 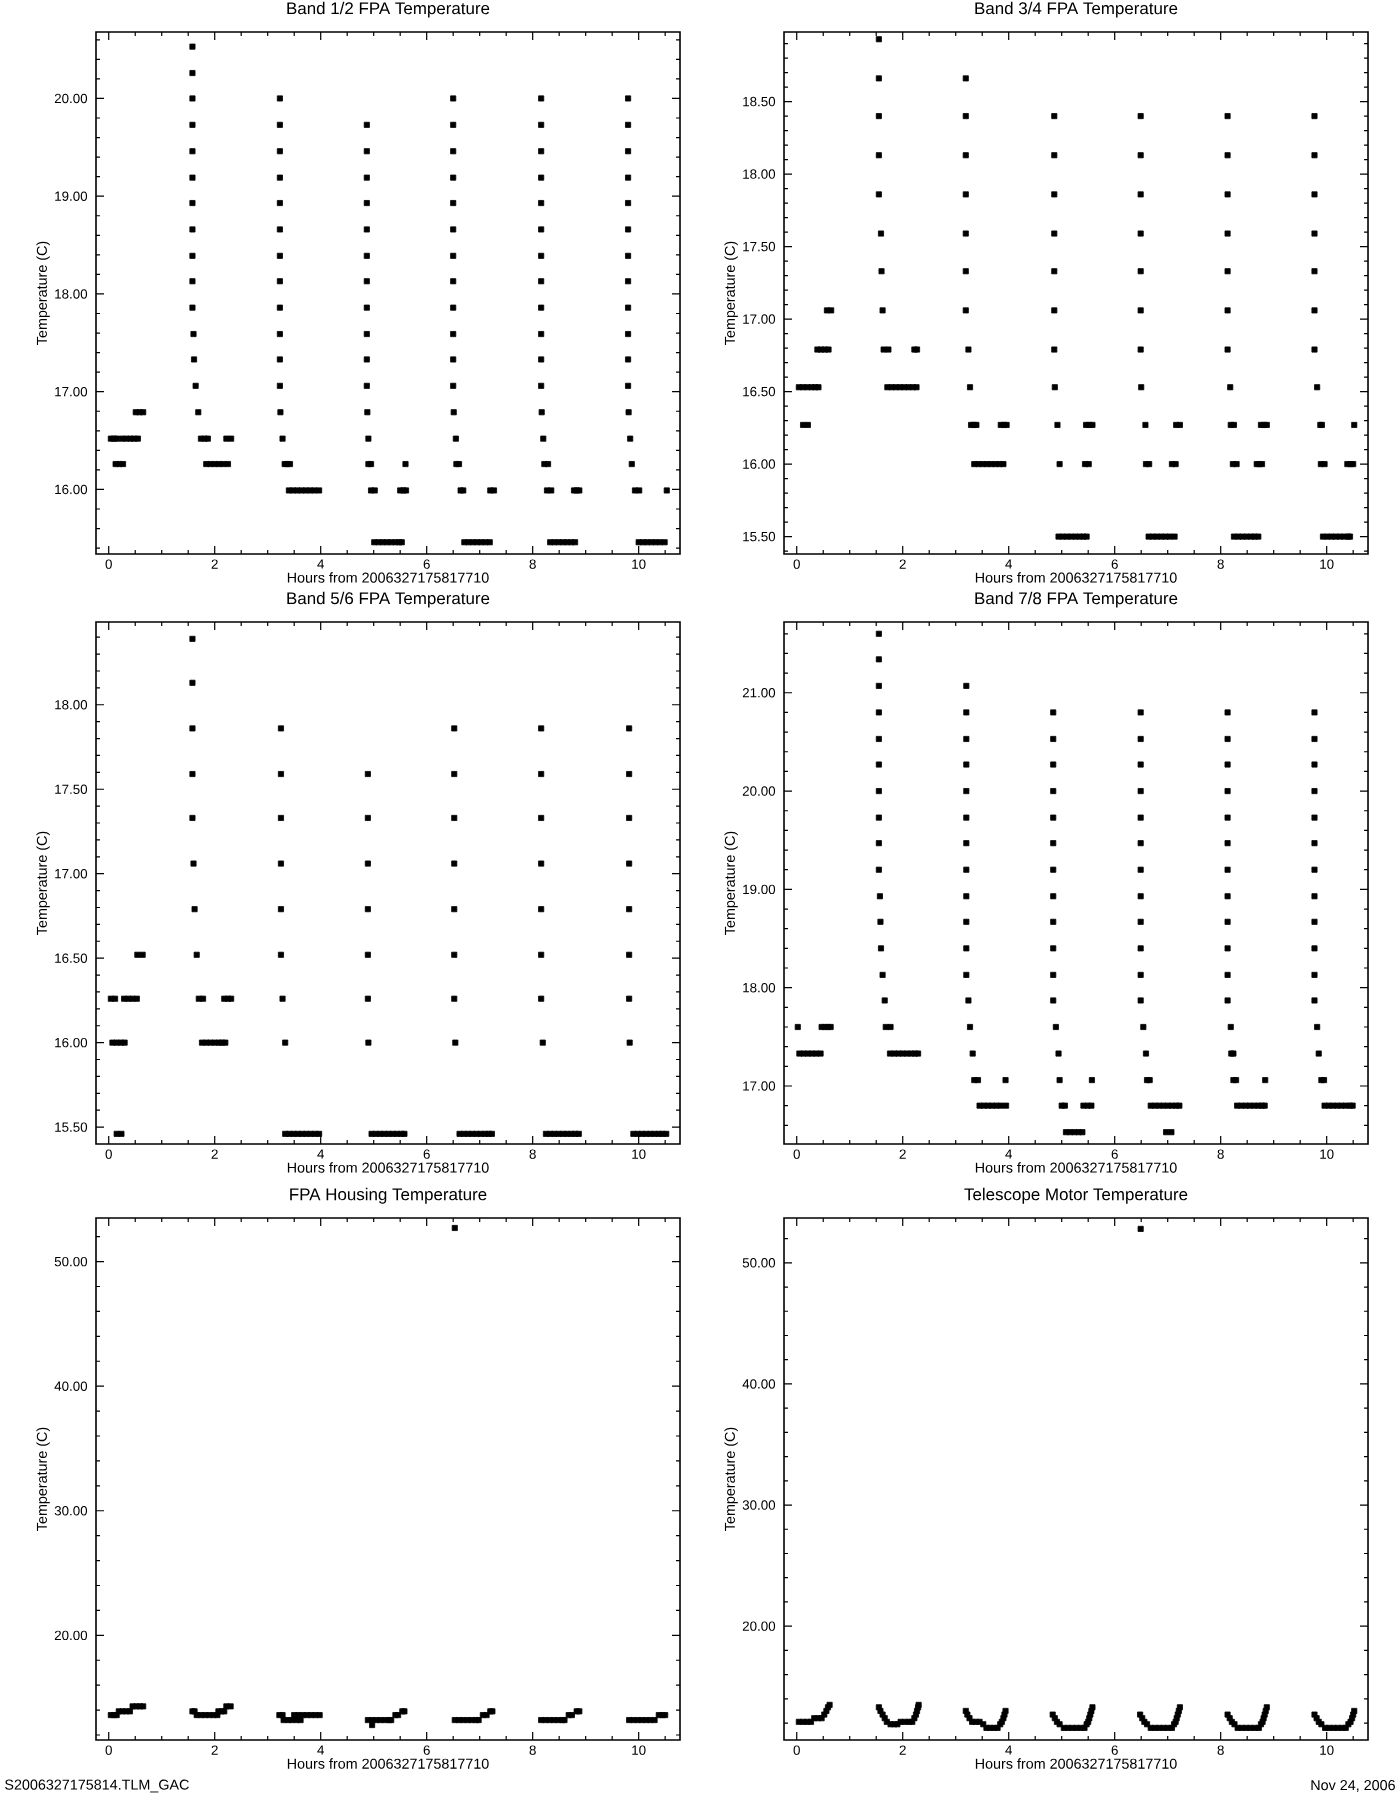 I want to click on chart-title: Telescope Motor Temperature, so click(x=1076, y=1195).